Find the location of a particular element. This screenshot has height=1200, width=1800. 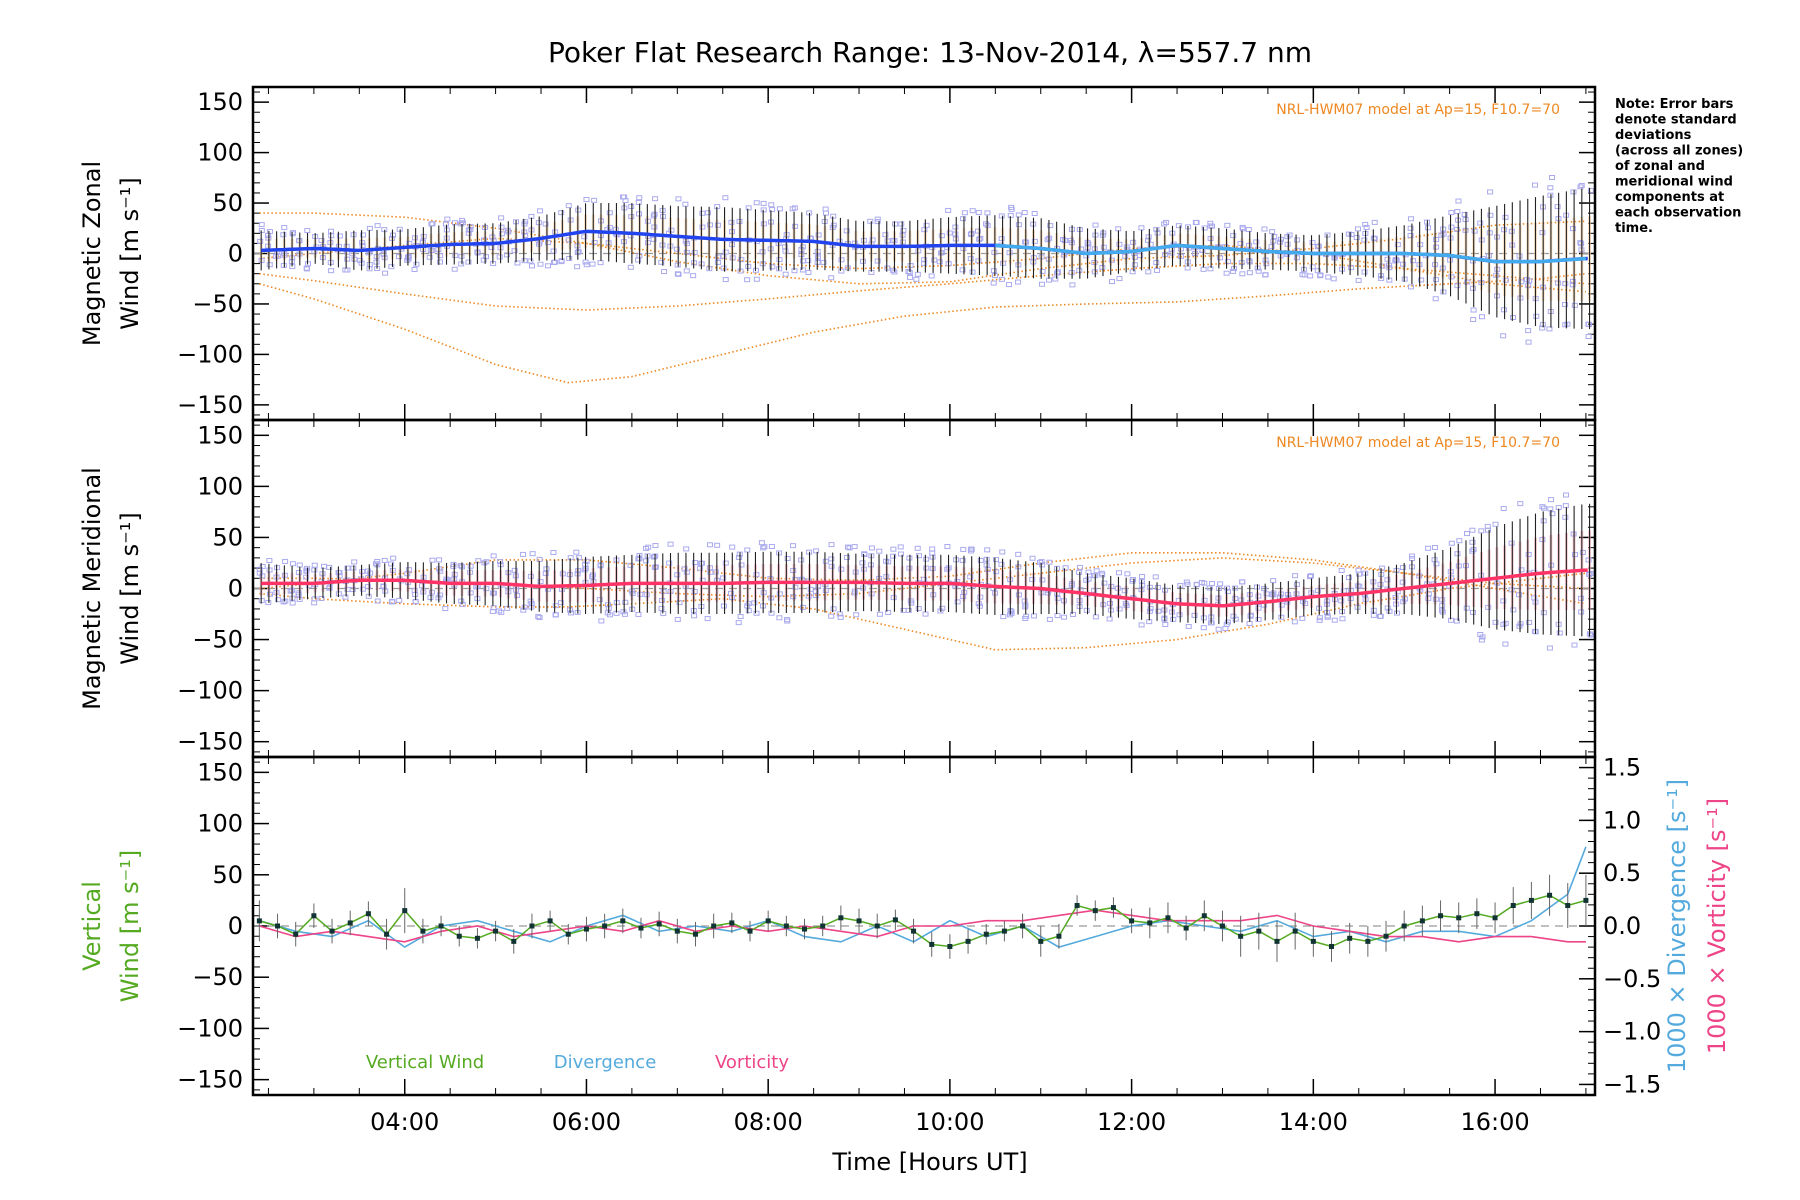

y-tick-label: 0 is located at coordinates (235, 926).